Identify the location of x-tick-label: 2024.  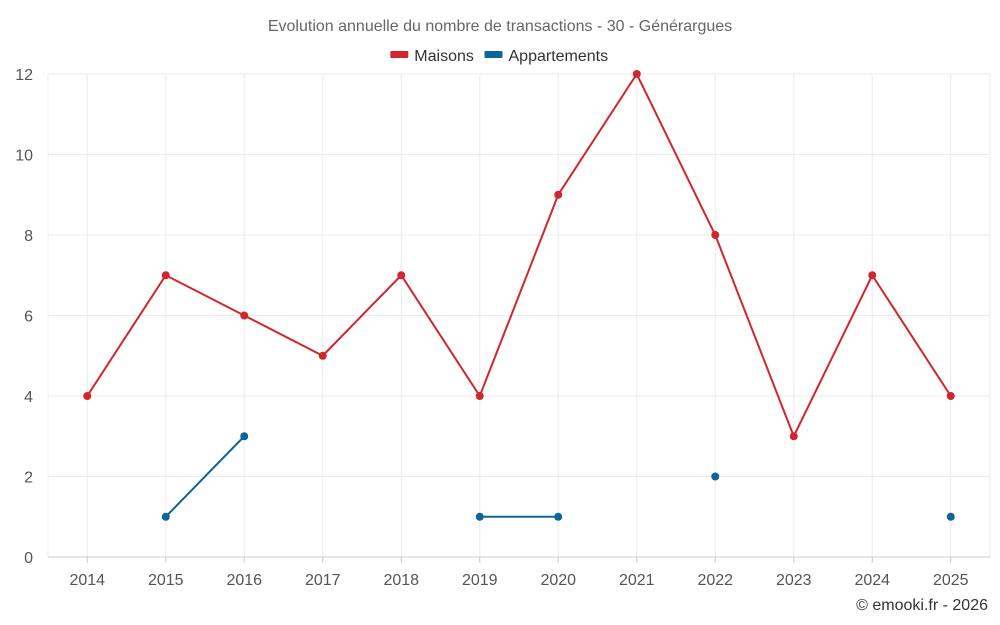
(872, 580).